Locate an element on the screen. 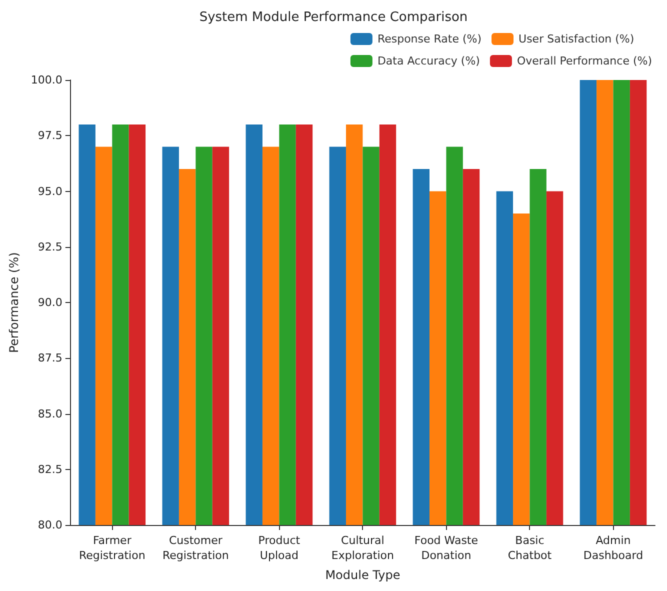  y-tick-label: 85.0 is located at coordinates (50, 413).